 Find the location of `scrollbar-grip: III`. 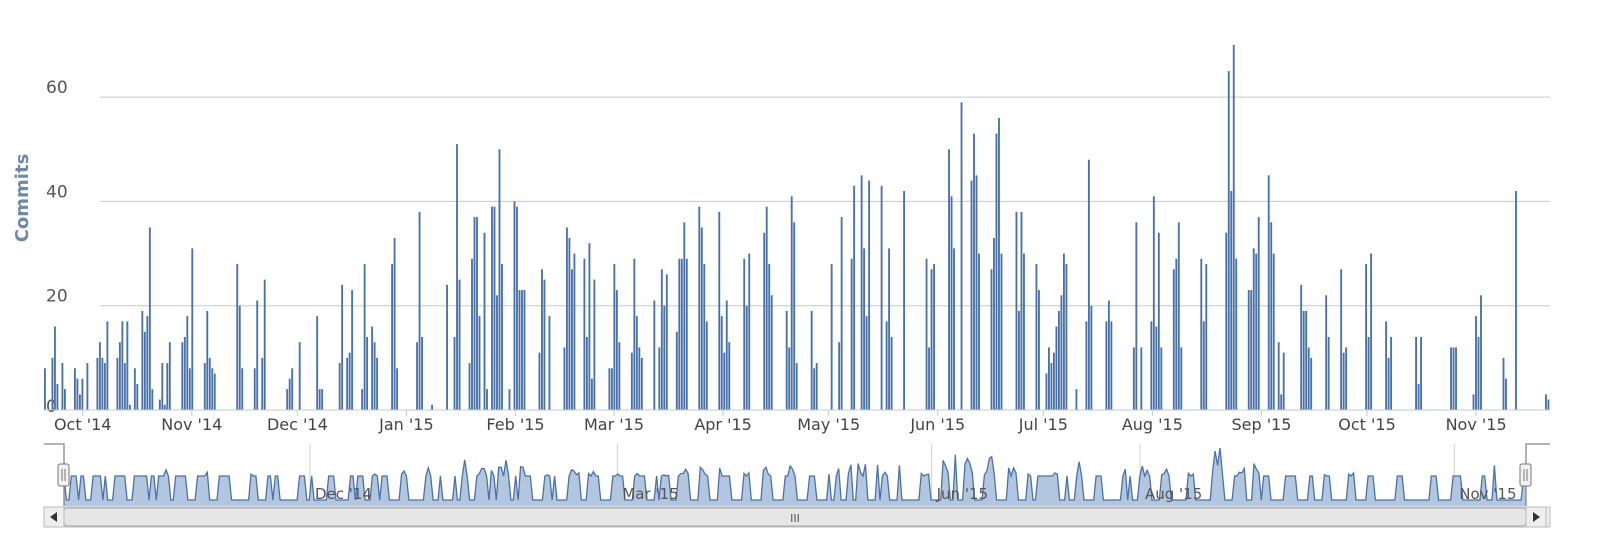

scrollbar-grip: III is located at coordinates (795, 518).